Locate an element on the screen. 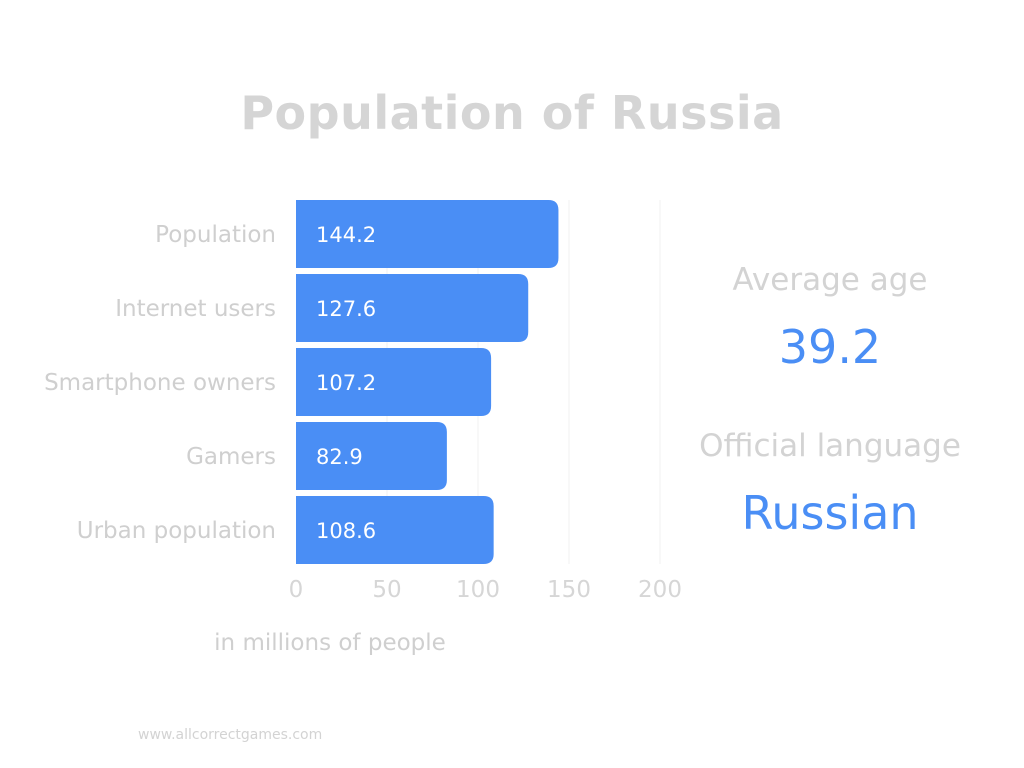  official-language-label: Official language is located at coordinates (830, 446).